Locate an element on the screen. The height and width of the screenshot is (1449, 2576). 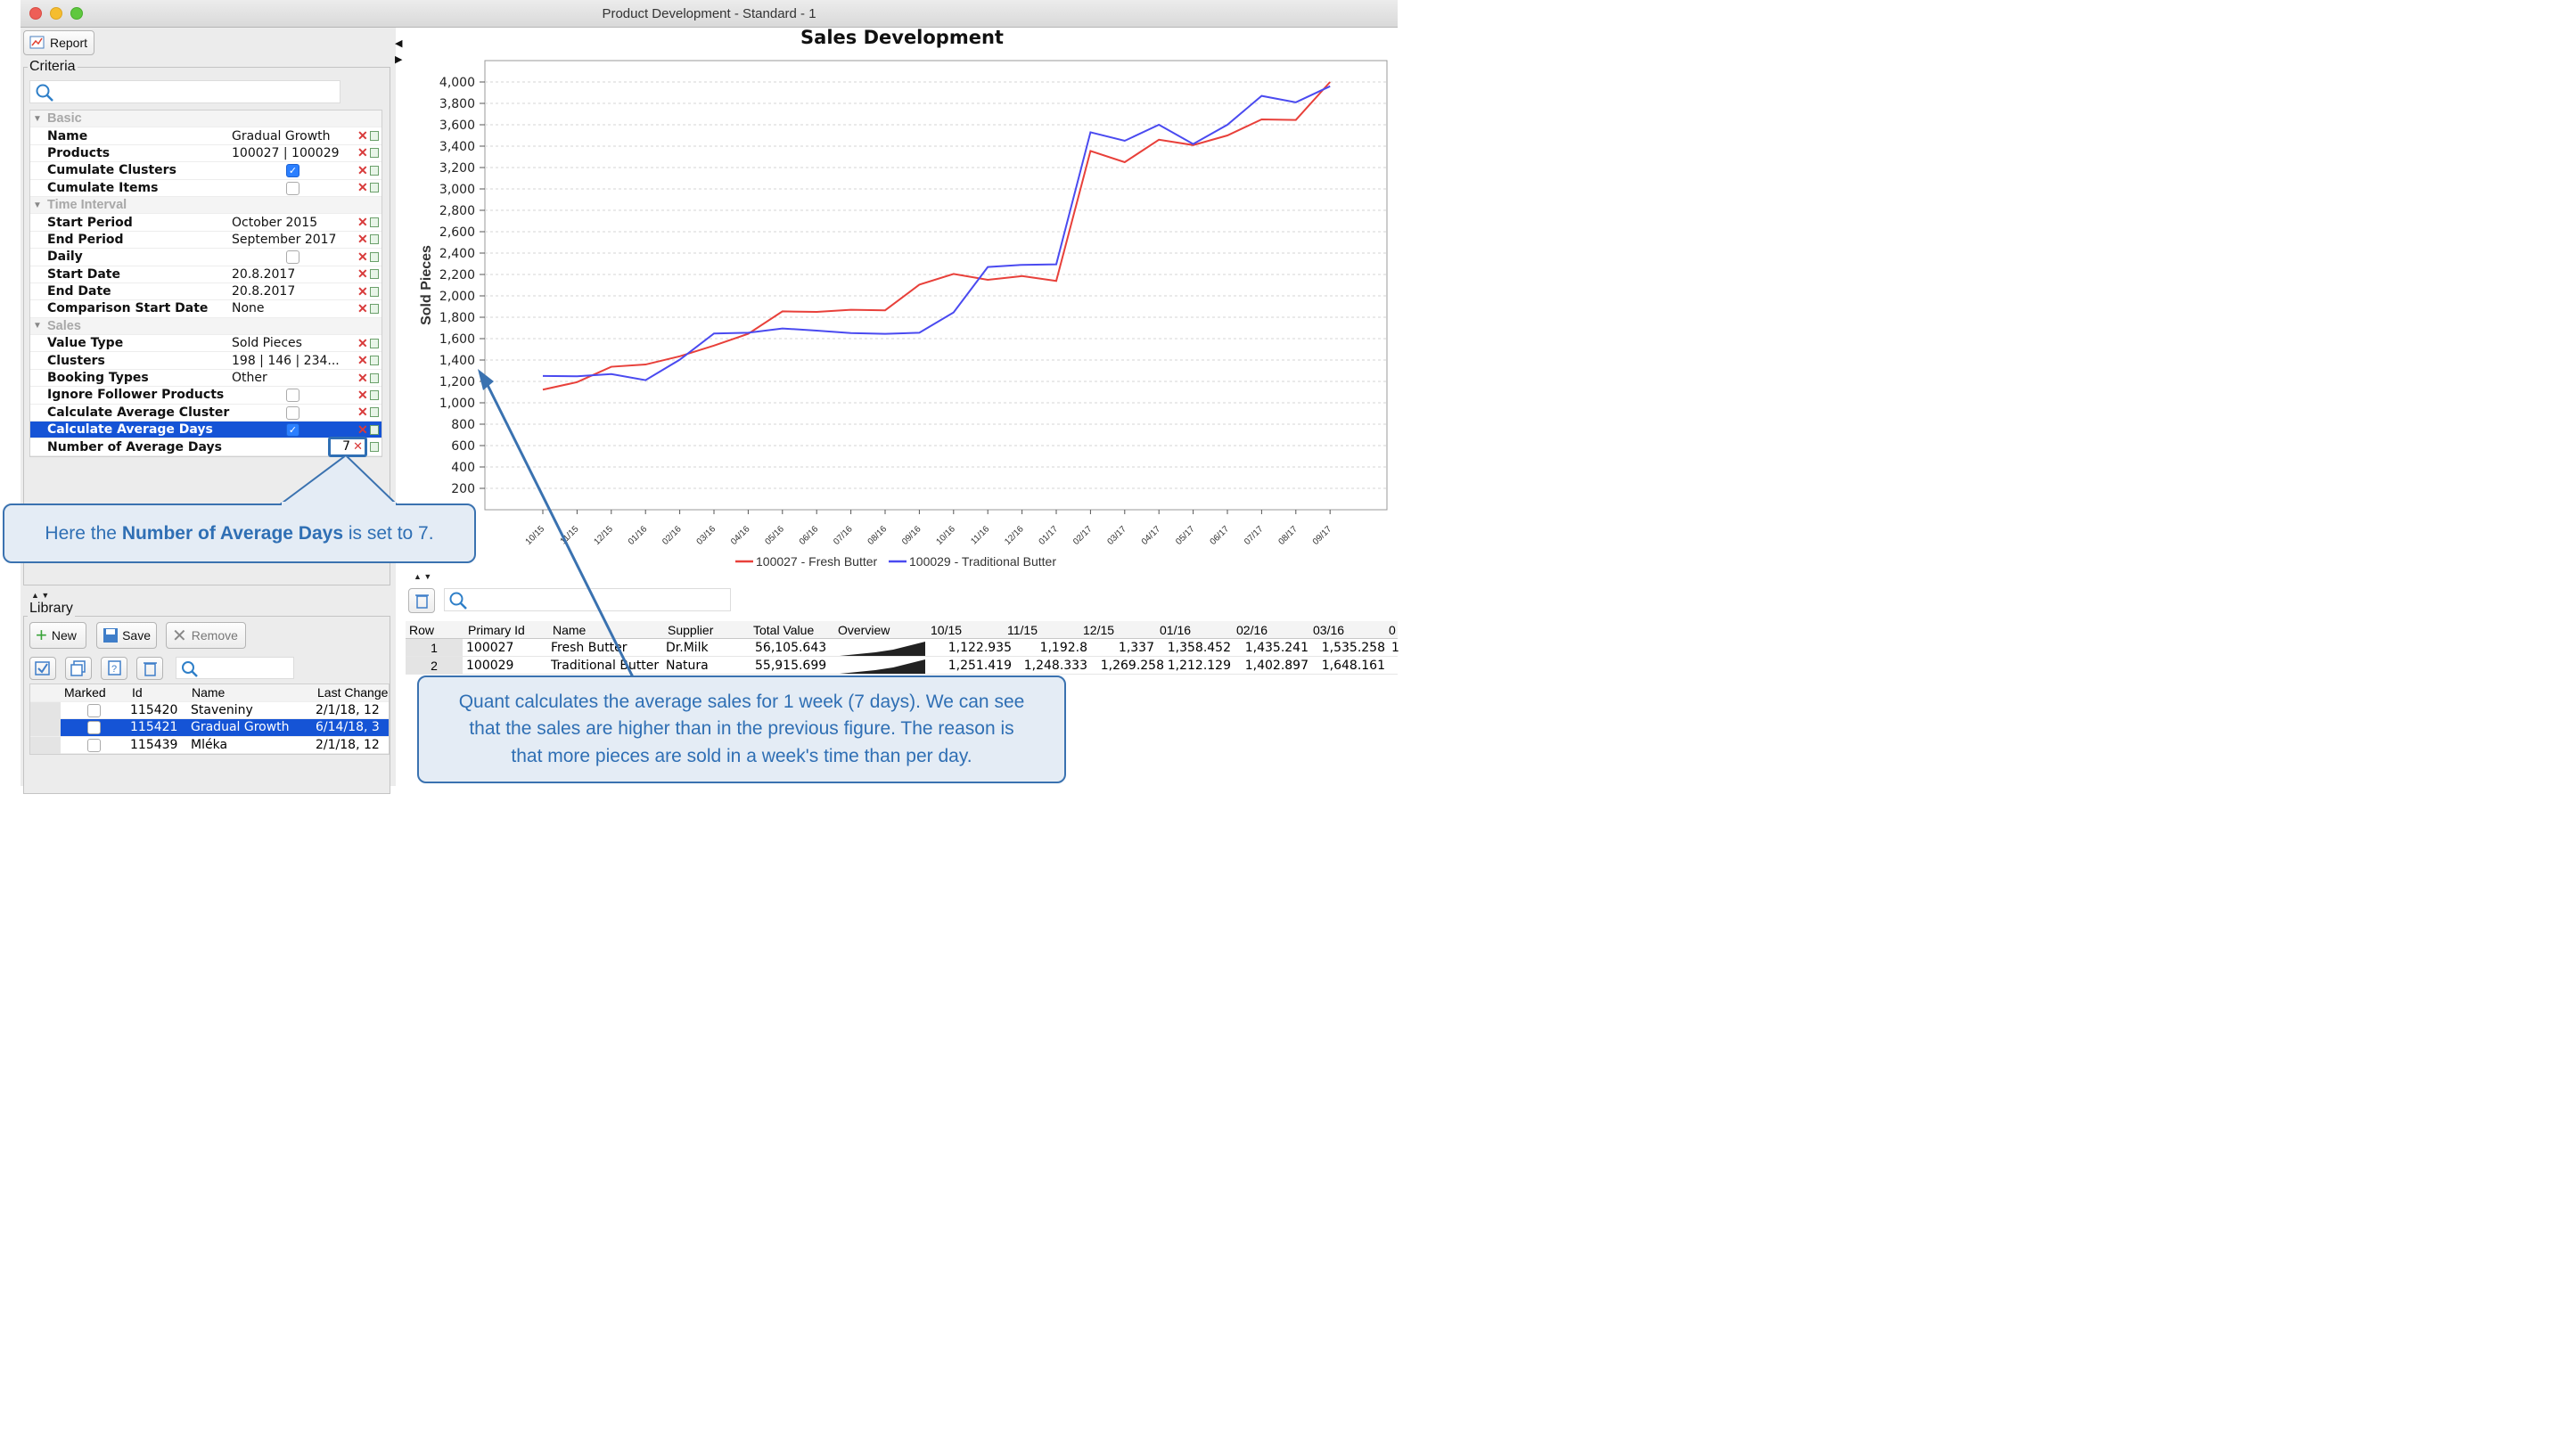
col-id: Id is located at coordinates (137, 692).